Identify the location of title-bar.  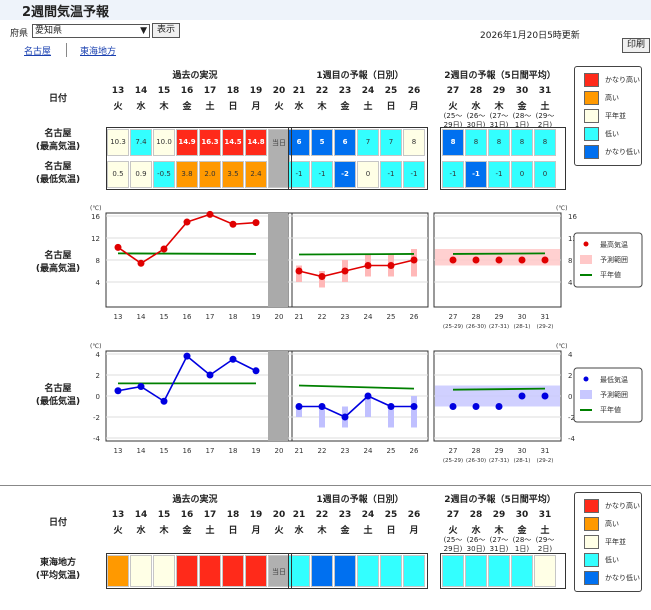
(325, 10).